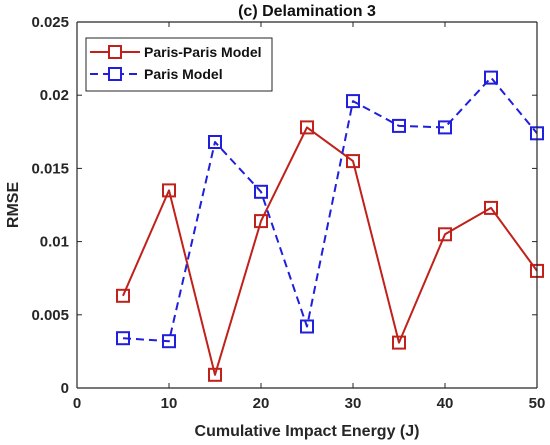  What do you see at coordinates (203, 52) in the screenshot?
I see `legend-paris-paris-label: Paris-Paris Model` at bounding box center [203, 52].